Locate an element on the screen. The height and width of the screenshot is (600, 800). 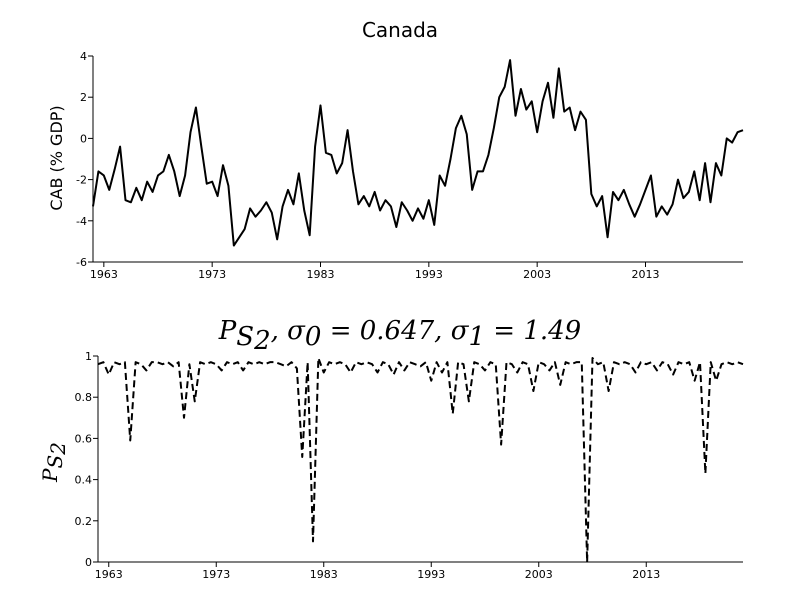
chart-ps2-title: PS2, σ0 = 0.647, σ1 = 1.49 is located at coordinates (399, 336).